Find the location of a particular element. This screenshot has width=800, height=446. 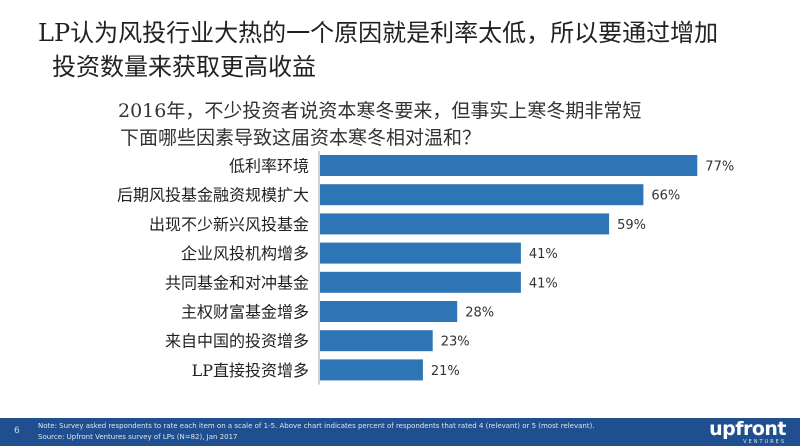

category-label-6: 来自中国的投资增多 is located at coordinates (237, 341).